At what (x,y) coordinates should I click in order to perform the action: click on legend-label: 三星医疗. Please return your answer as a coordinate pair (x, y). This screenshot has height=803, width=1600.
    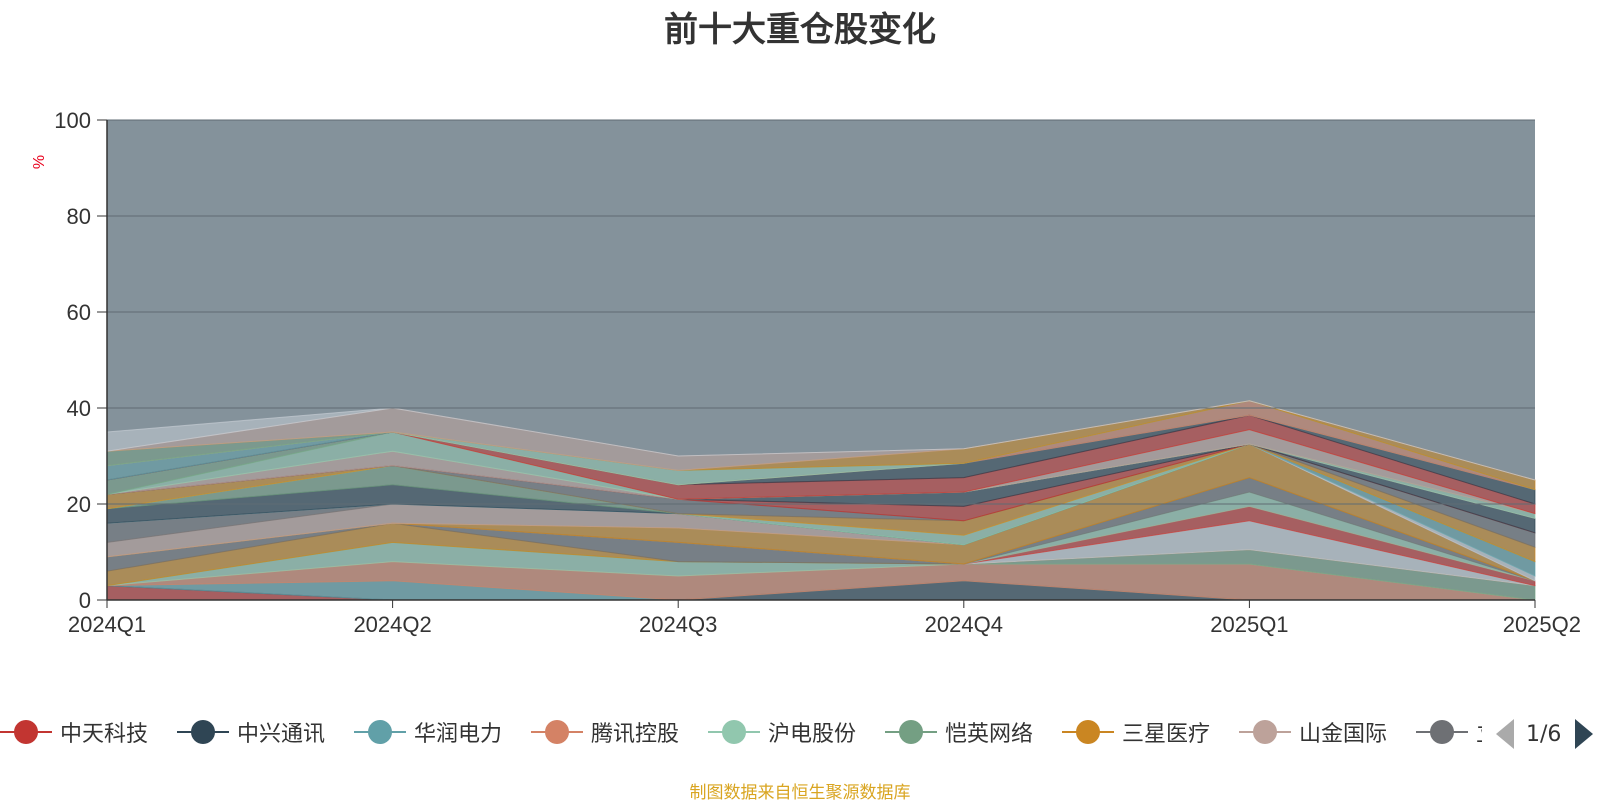
    Looking at the image, I should click on (1166, 734).